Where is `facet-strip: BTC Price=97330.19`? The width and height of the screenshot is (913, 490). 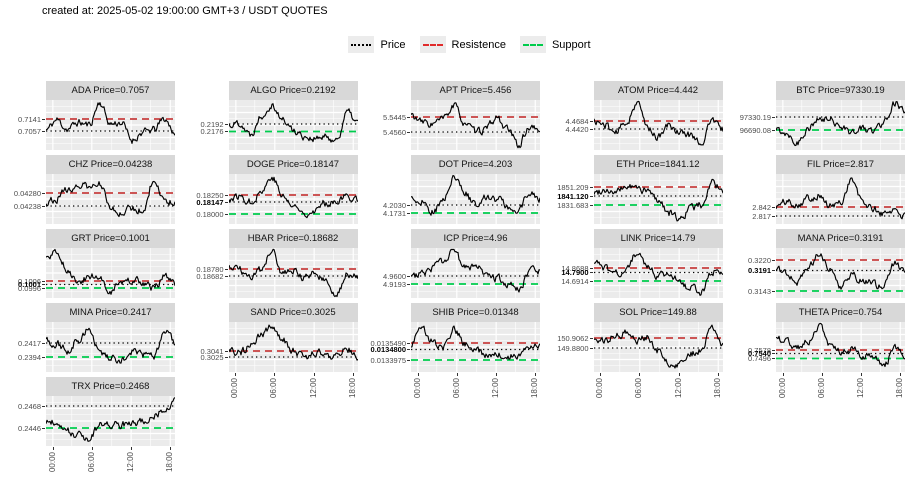 facet-strip: BTC Price=97330.19 is located at coordinates (840, 90).